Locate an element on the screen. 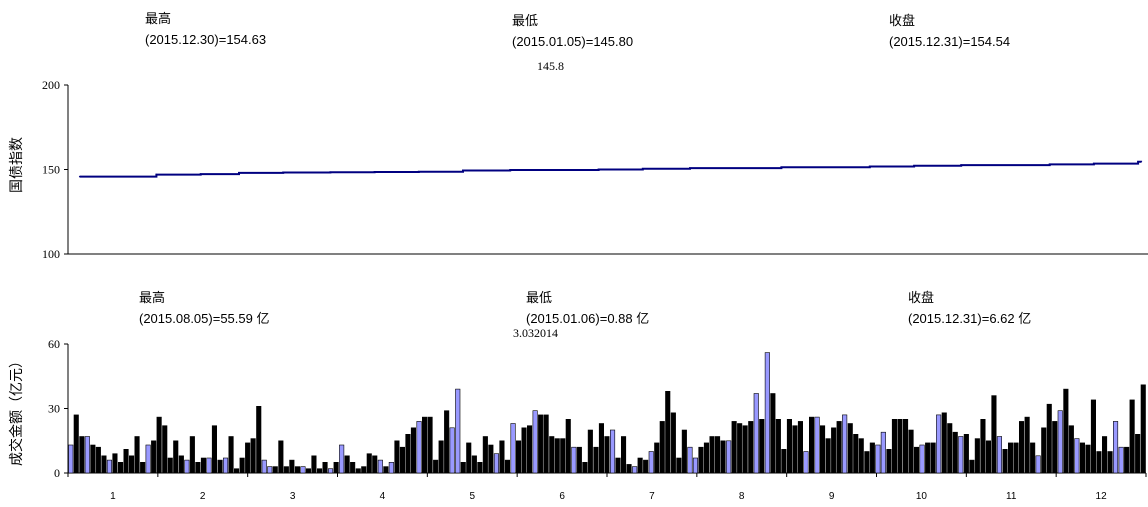 The height and width of the screenshot is (507, 1148). volume-high-annotation: 最高 (2015.08.05)=55.59 亿 is located at coordinates (204, 308).